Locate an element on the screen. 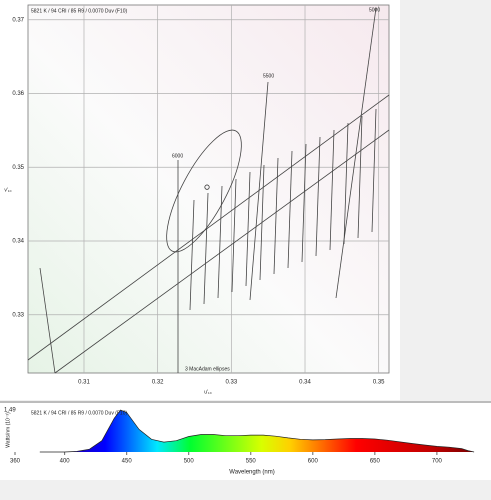  x-tick-label: 0.35 is located at coordinates (379, 383).